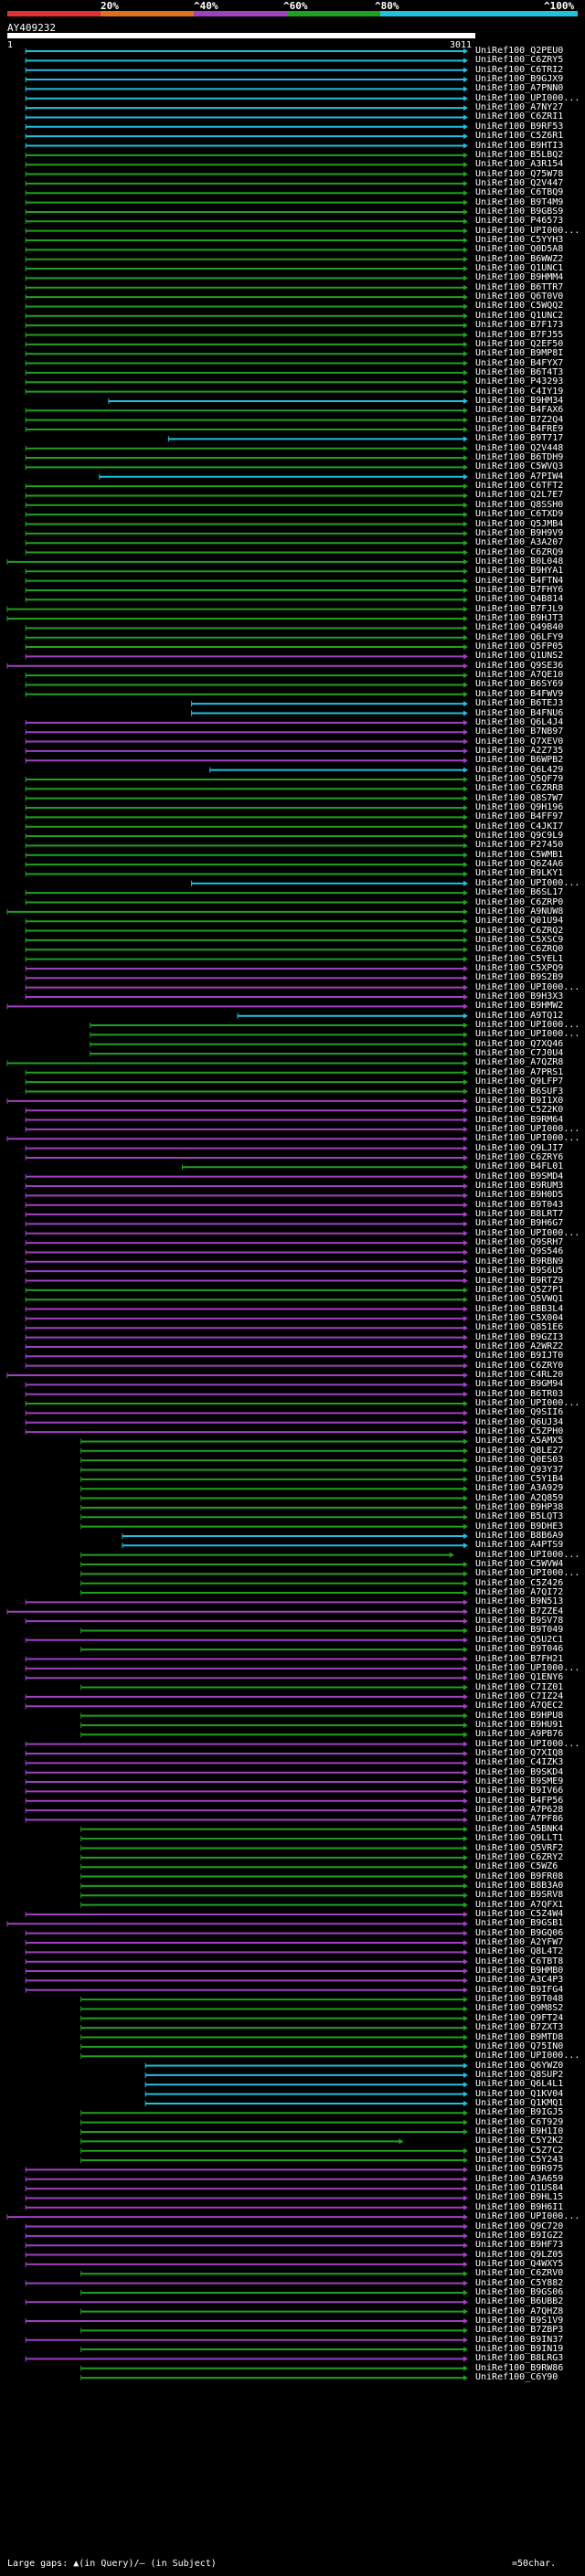 The image size is (585, 2576). What do you see at coordinates (519, 2131) in the screenshot?
I see `hit-label: UniRef100_B9H1I0` at bounding box center [519, 2131].